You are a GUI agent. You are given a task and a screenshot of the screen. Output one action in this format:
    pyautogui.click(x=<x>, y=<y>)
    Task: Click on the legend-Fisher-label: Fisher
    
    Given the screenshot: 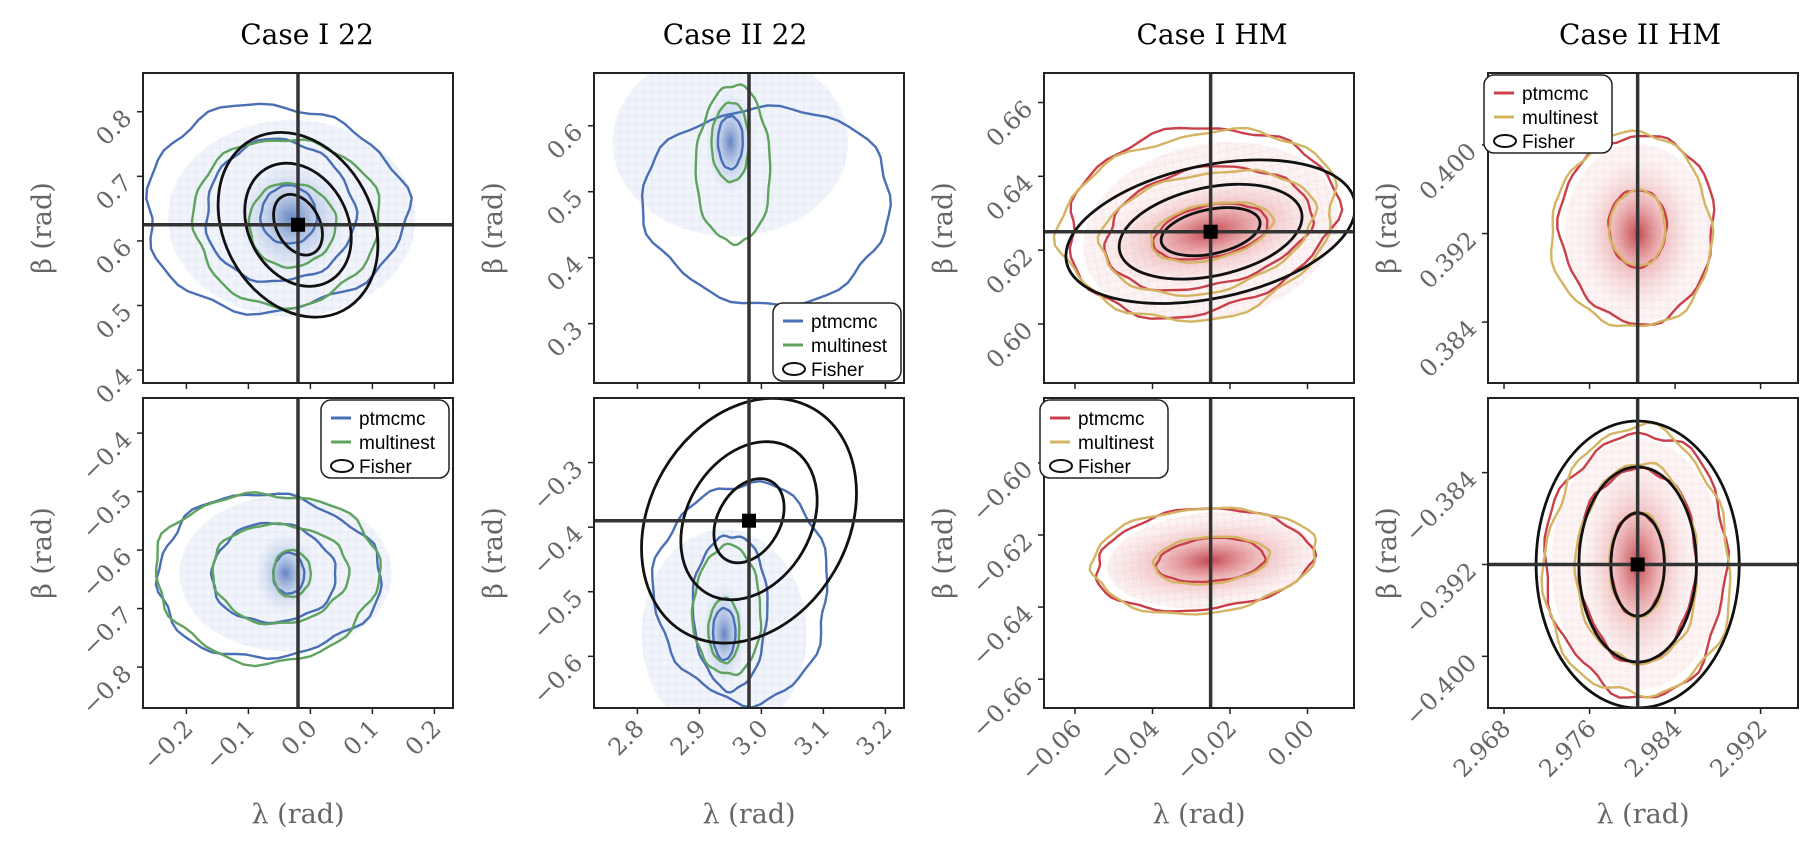 What is the action you would take?
    pyautogui.click(x=1104, y=467)
    